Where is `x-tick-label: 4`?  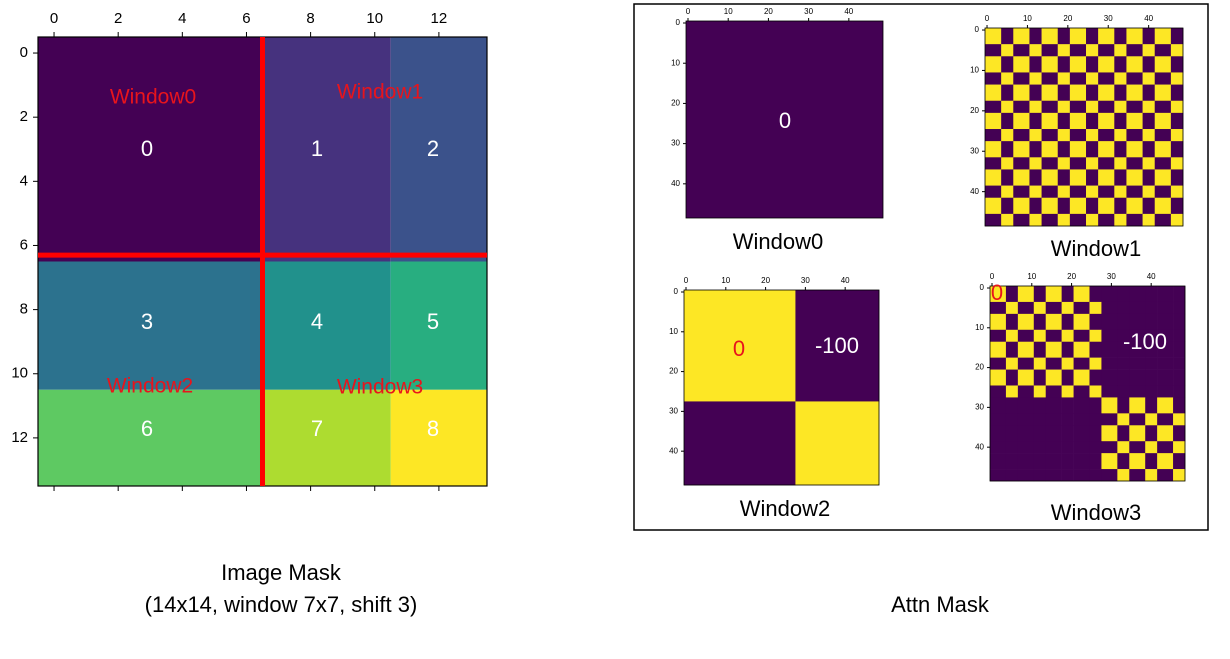 x-tick-label: 4 is located at coordinates (182, 18).